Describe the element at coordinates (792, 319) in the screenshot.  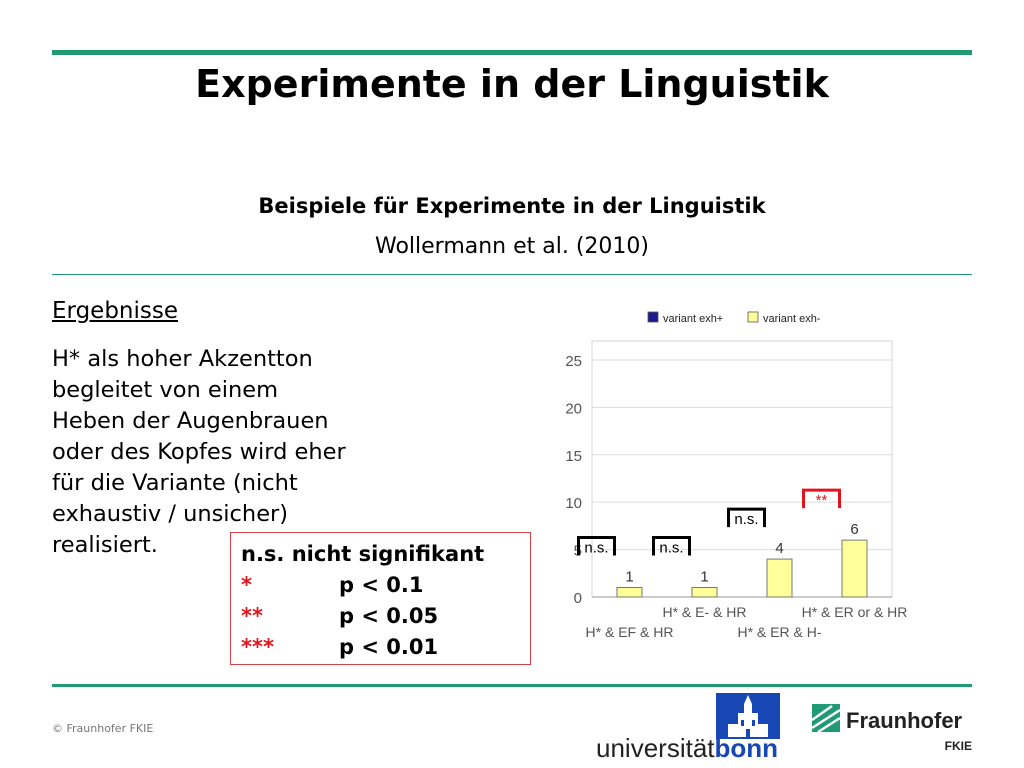
I see `chart-legend-label: variant exh-` at that location.